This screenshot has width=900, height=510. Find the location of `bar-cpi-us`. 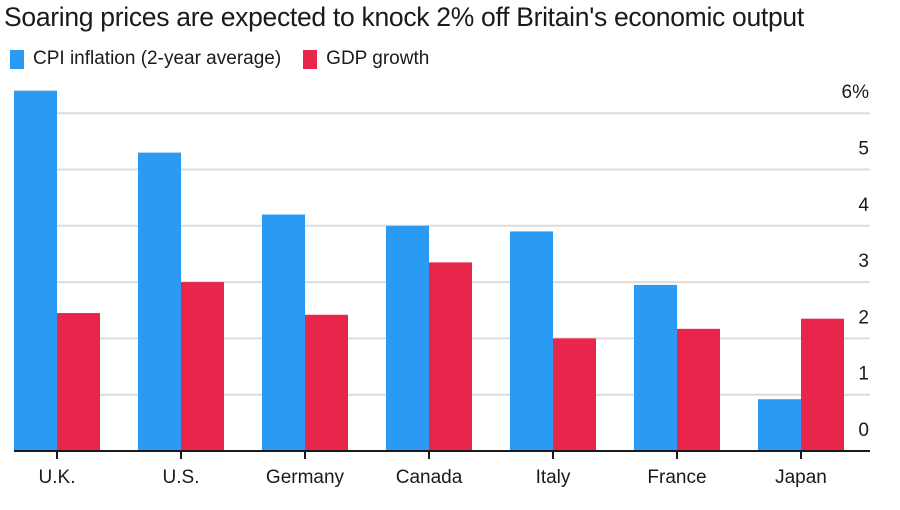

bar-cpi-us is located at coordinates (159, 302).